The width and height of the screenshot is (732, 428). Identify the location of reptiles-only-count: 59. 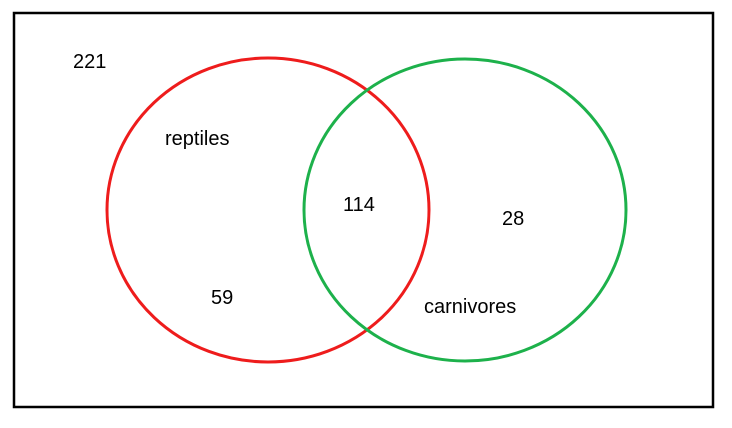
(222, 298).